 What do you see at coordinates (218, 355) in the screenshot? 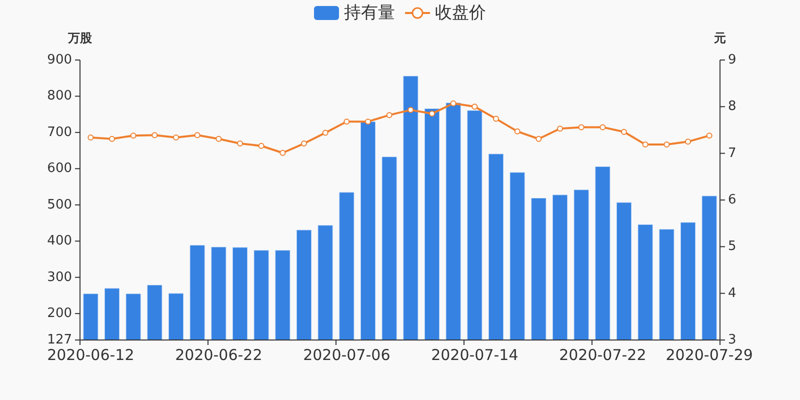
I see `x-tick-label: 2020-06-22` at bounding box center [218, 355].